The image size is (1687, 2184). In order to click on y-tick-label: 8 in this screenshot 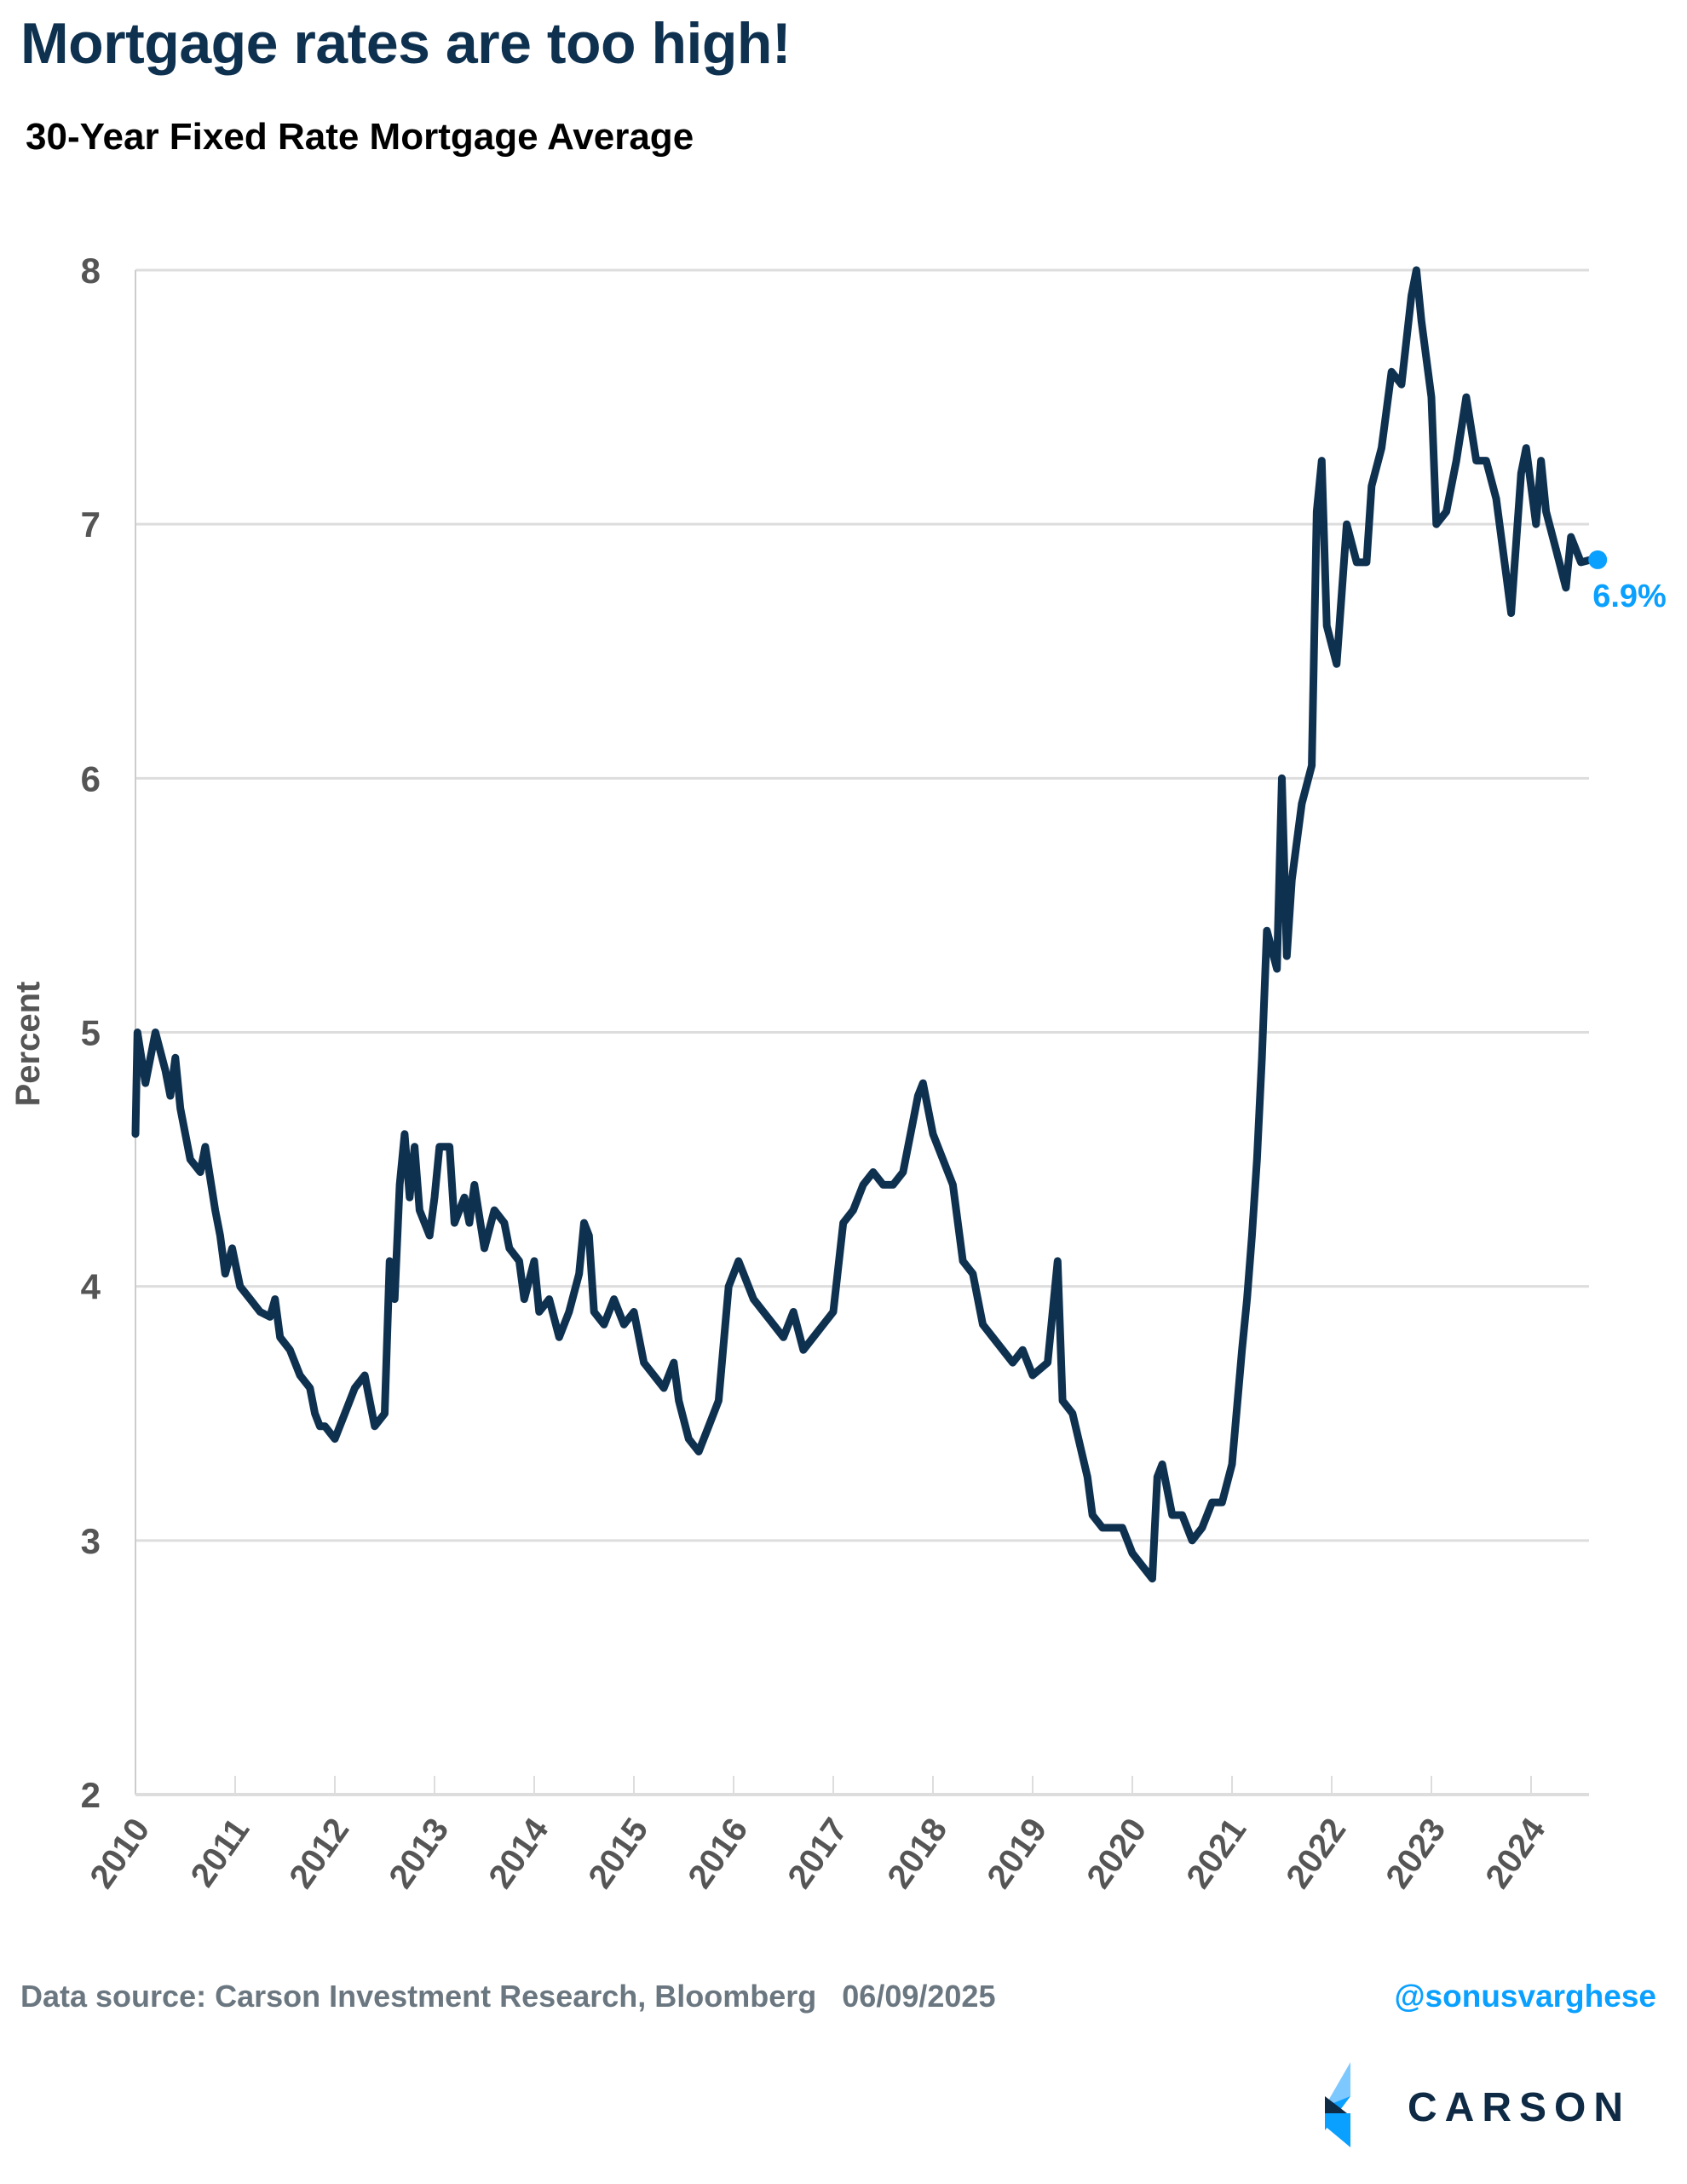, I will do `click(91, 271)`.